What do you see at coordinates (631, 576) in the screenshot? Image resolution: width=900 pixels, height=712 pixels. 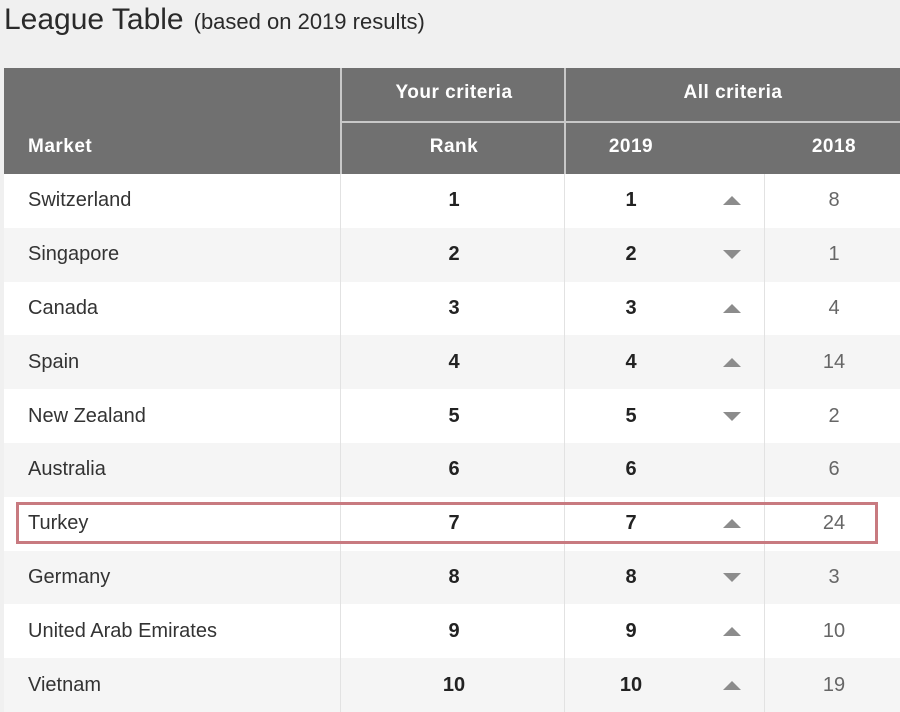 I see `rank-2019-value: 8` at bounding box center [631, 576].